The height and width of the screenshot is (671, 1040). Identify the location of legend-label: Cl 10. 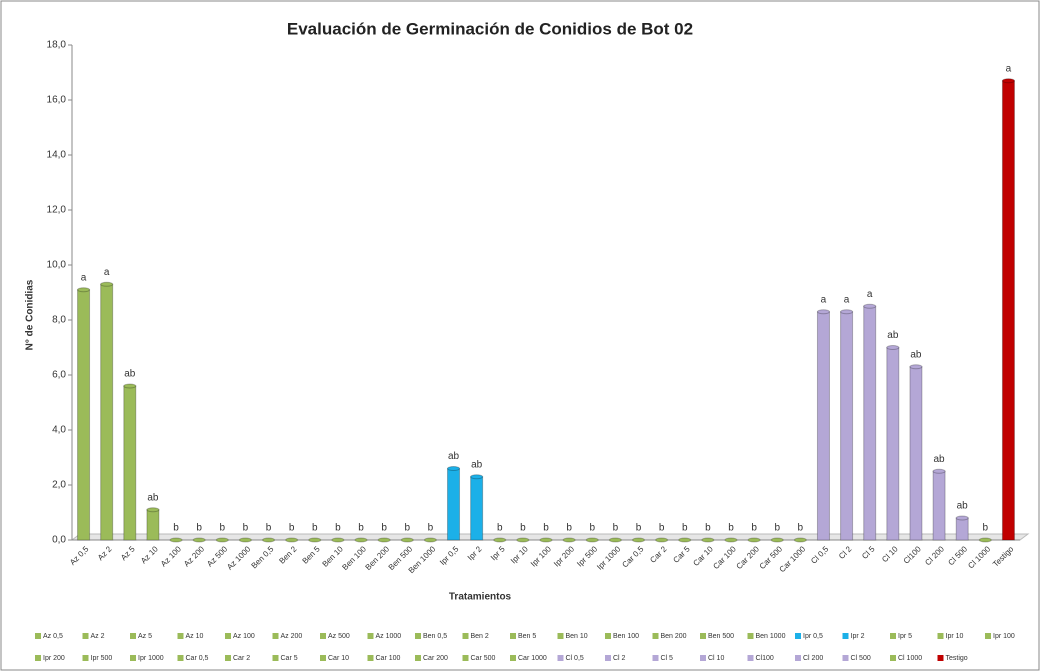
(716, 658).